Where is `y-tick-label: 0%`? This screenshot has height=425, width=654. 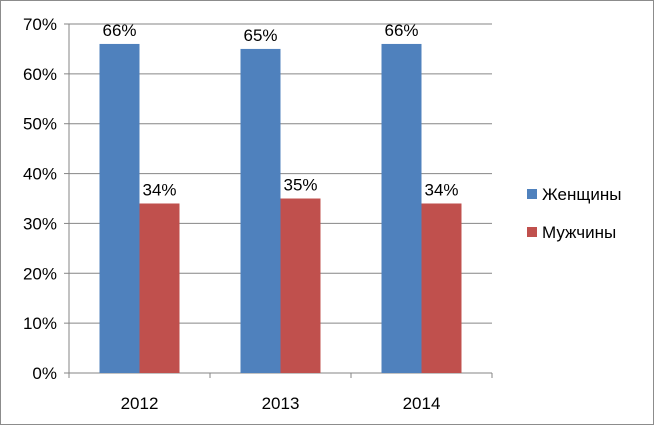
y-tick-label: 0% is located at coordinates (44, 373).